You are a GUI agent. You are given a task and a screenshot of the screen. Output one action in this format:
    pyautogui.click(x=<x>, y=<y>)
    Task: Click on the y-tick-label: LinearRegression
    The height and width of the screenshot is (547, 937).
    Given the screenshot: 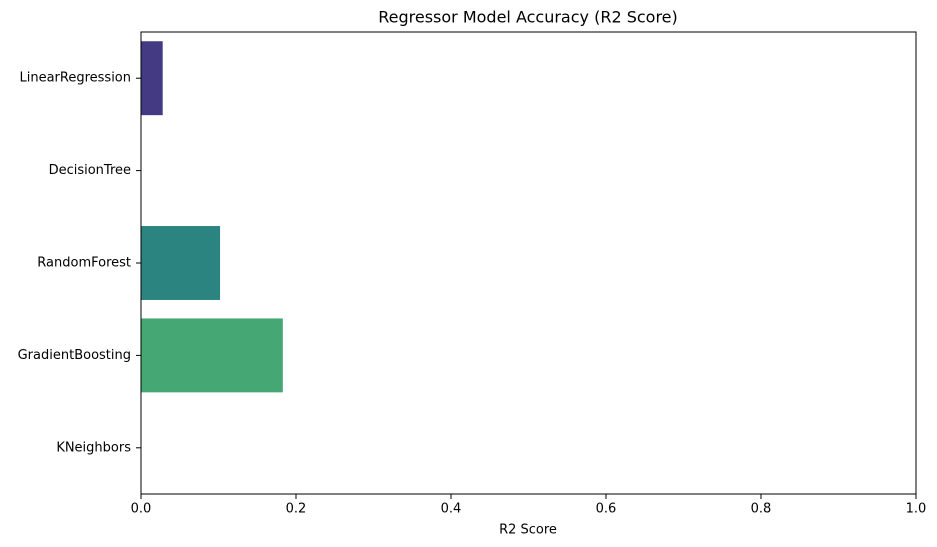 What is the action you would take?
    pyautogui.click(x=75, y=78)
    